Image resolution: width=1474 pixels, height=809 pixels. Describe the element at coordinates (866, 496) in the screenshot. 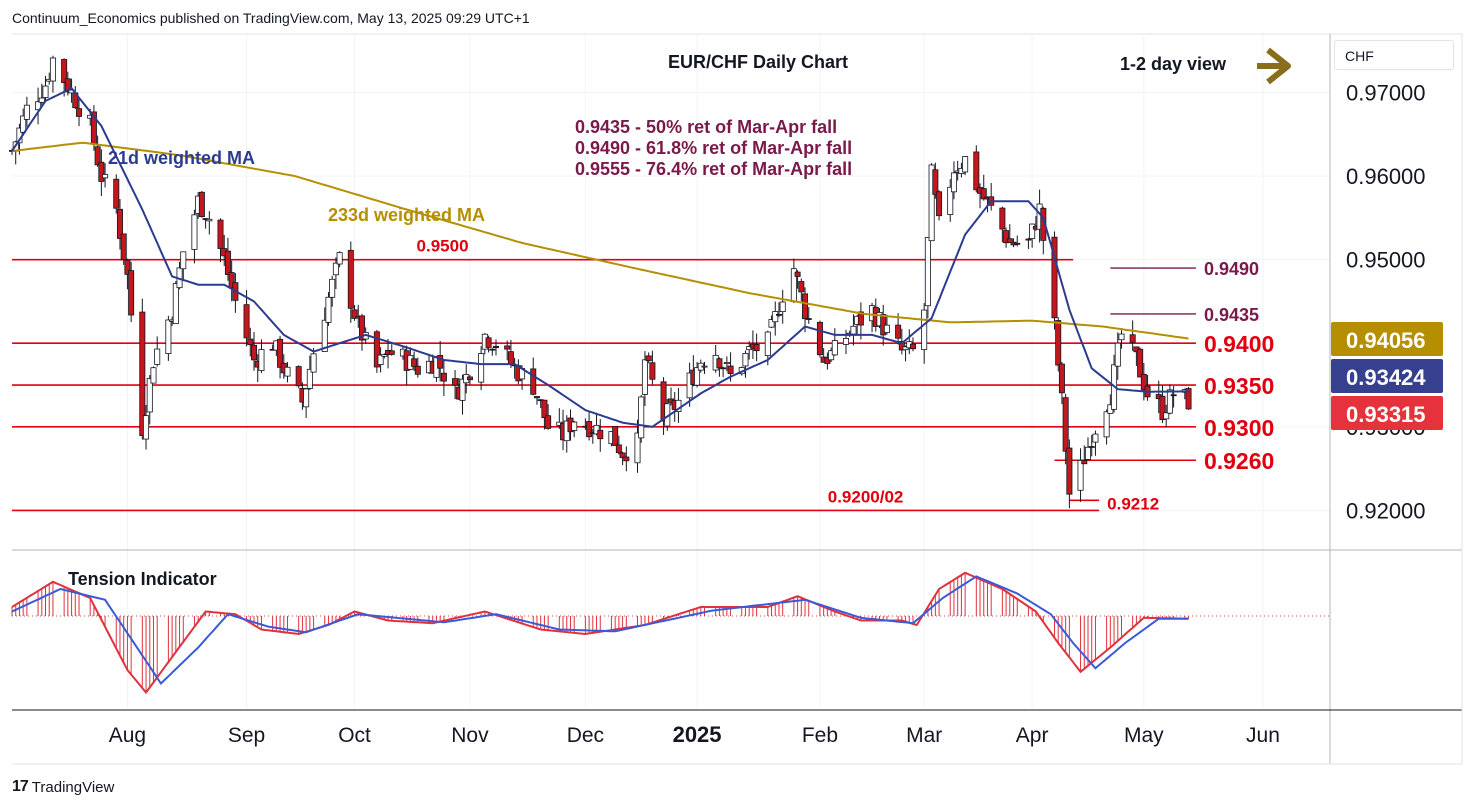

I see `level-label: 0.9200/02` at that location.